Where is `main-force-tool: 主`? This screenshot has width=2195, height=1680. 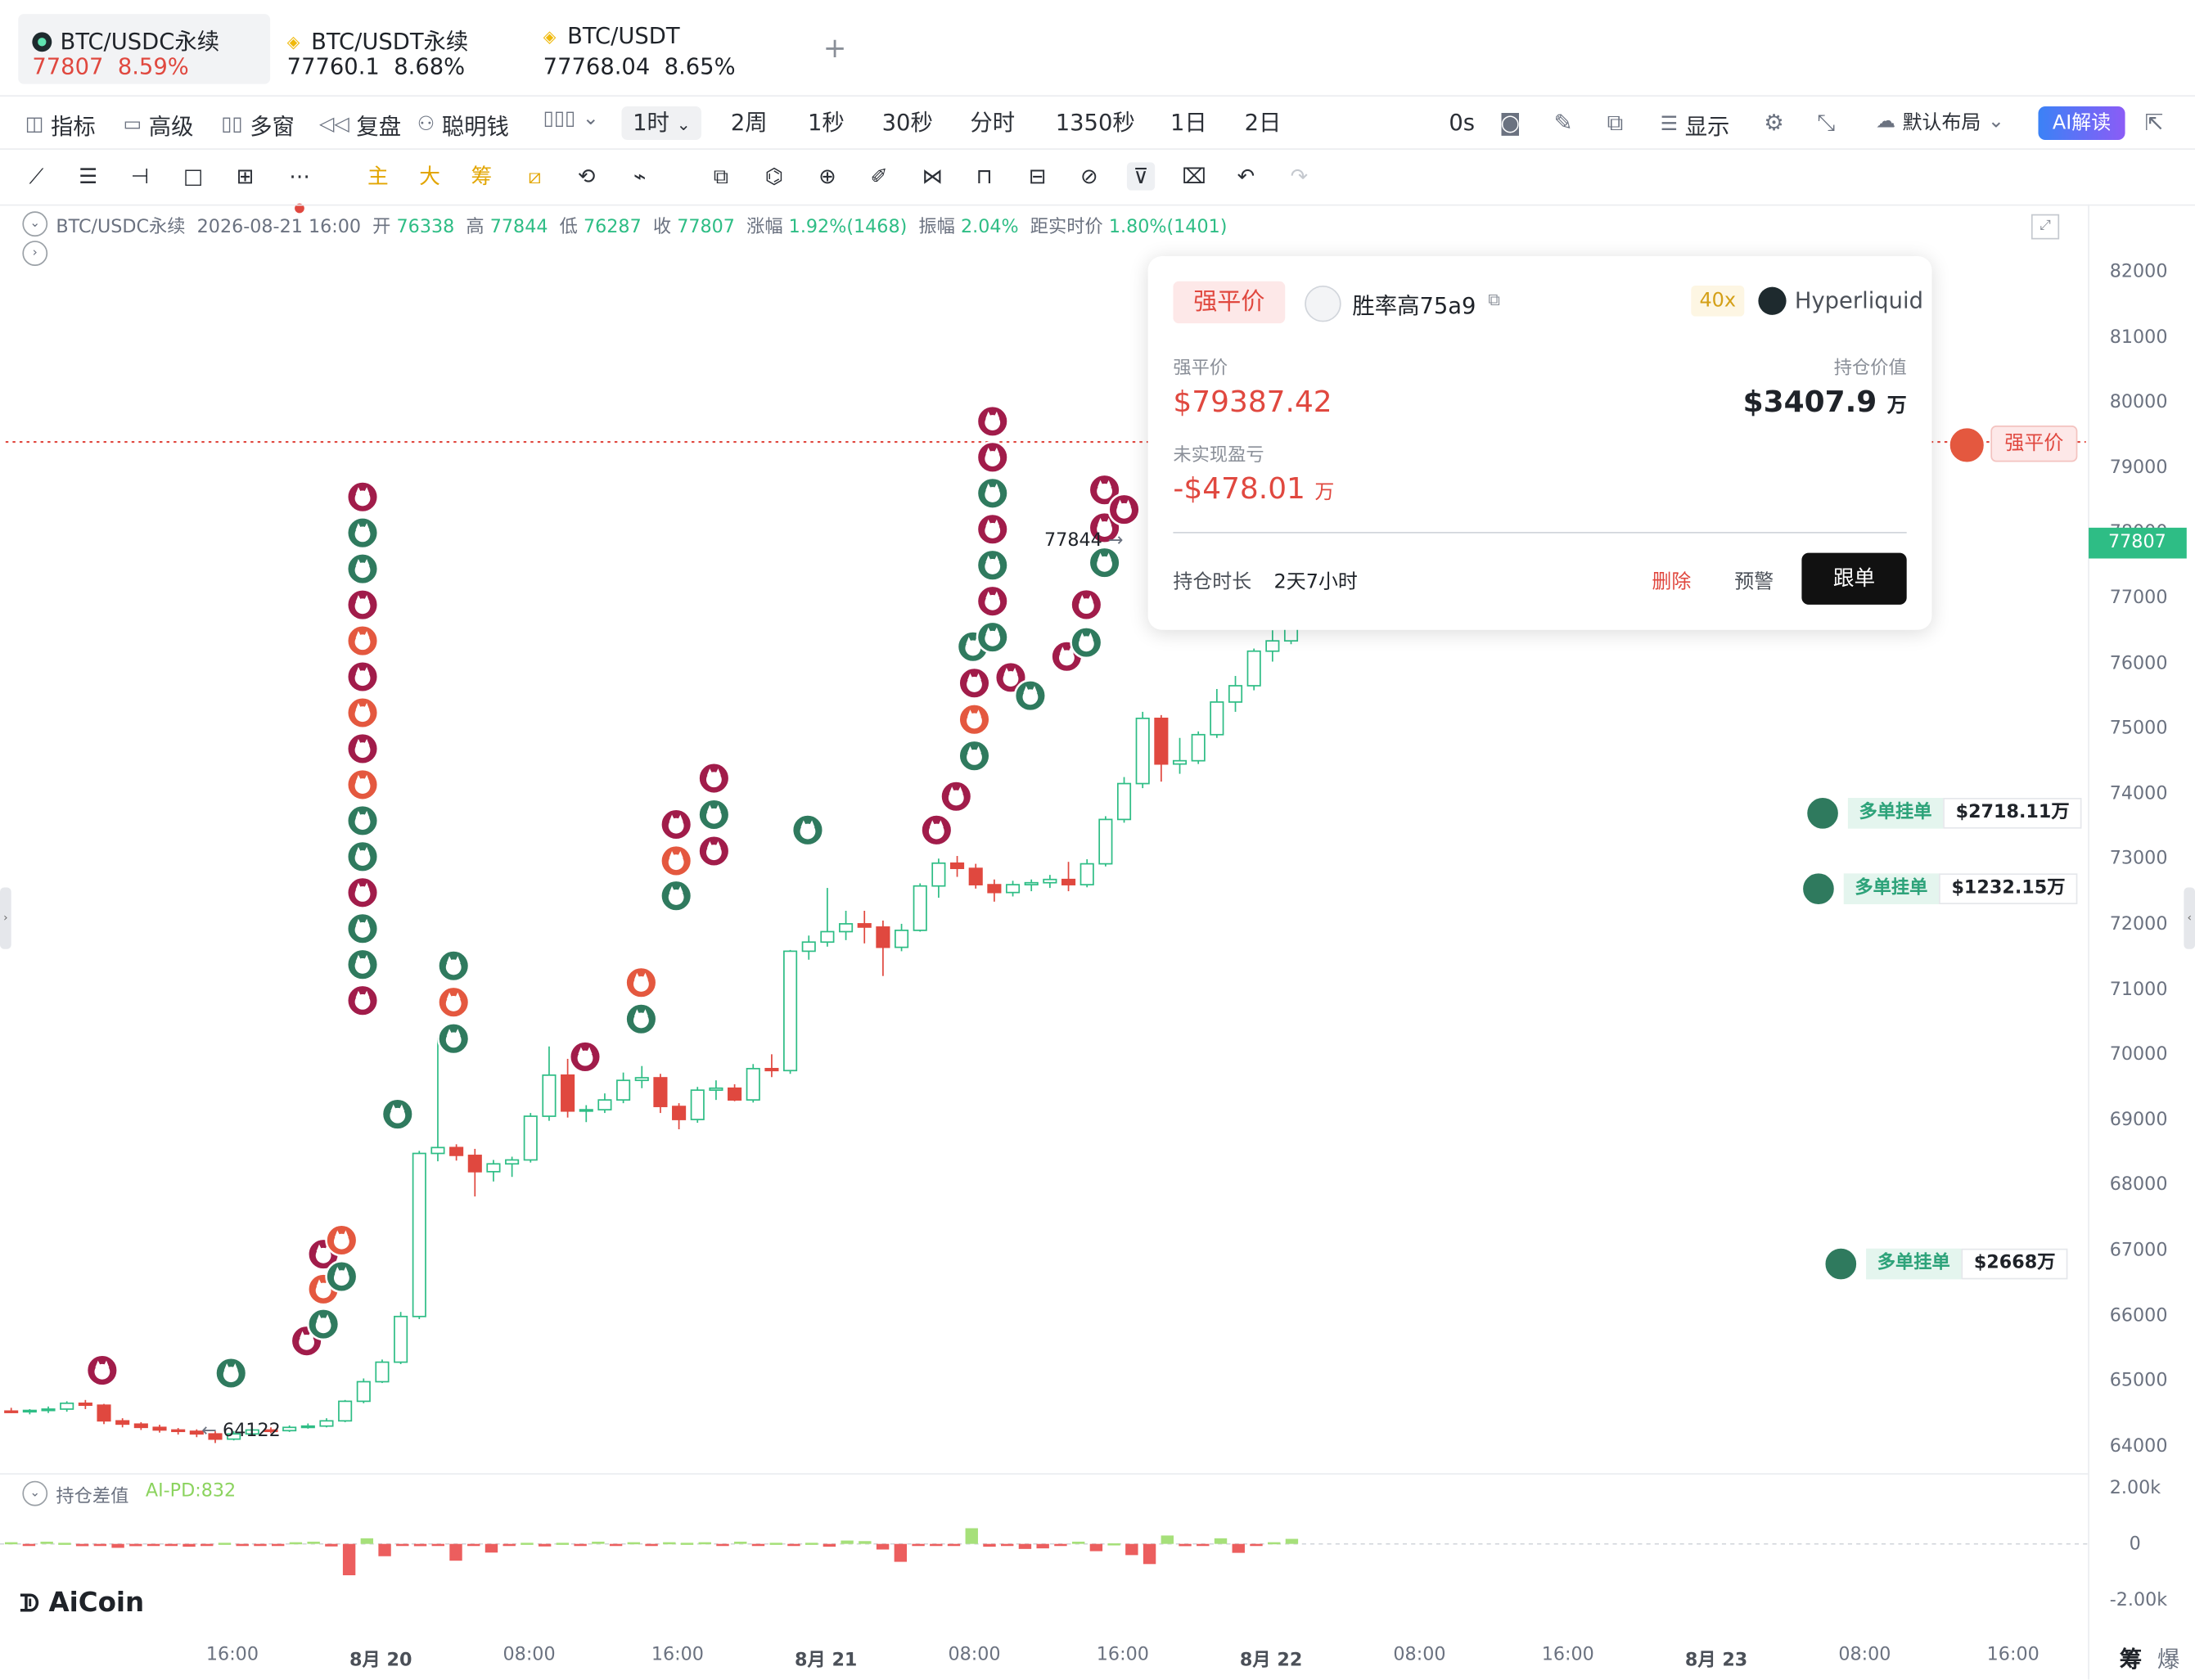 main-force-tool: 主 is located at coordinates (378, 176).